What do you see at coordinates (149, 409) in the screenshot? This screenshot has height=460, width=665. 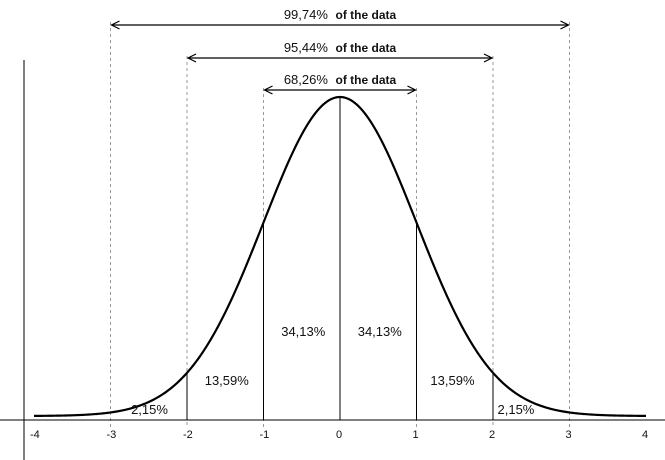 I see `region-label-left-tail: 2,15%` at bounding box center [149, 409].